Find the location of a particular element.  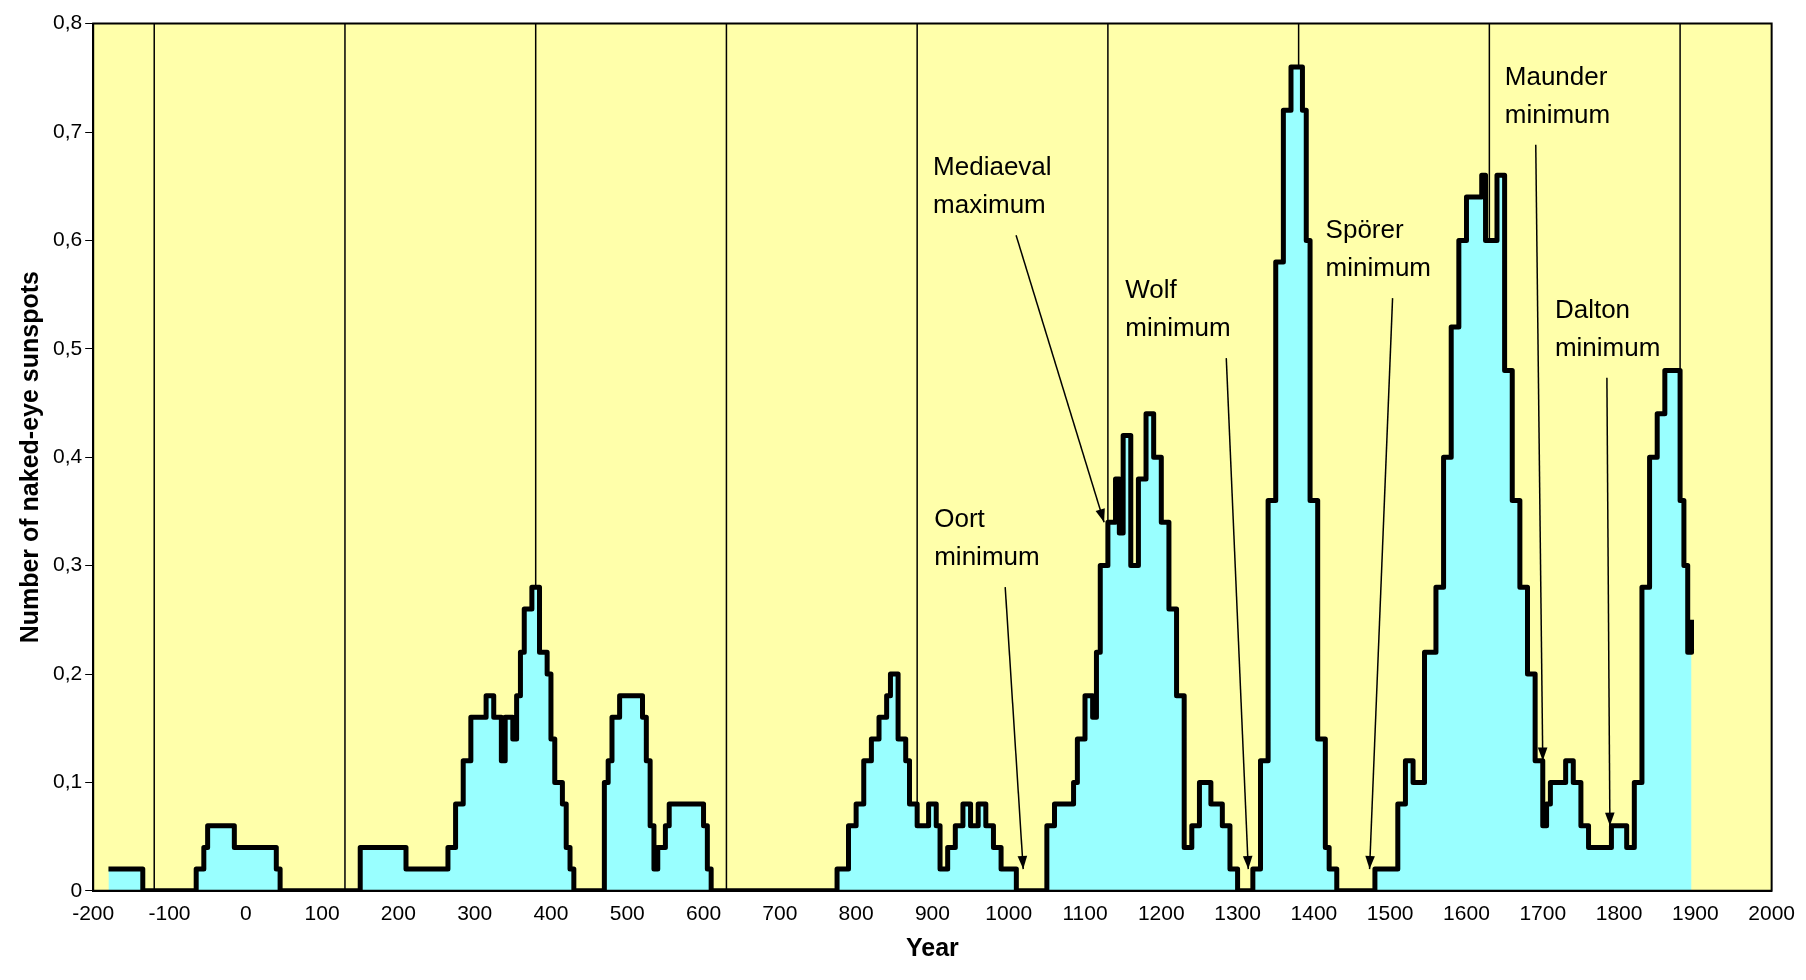

x-tick-label: 1500 is located at coordinates (1390, 913).